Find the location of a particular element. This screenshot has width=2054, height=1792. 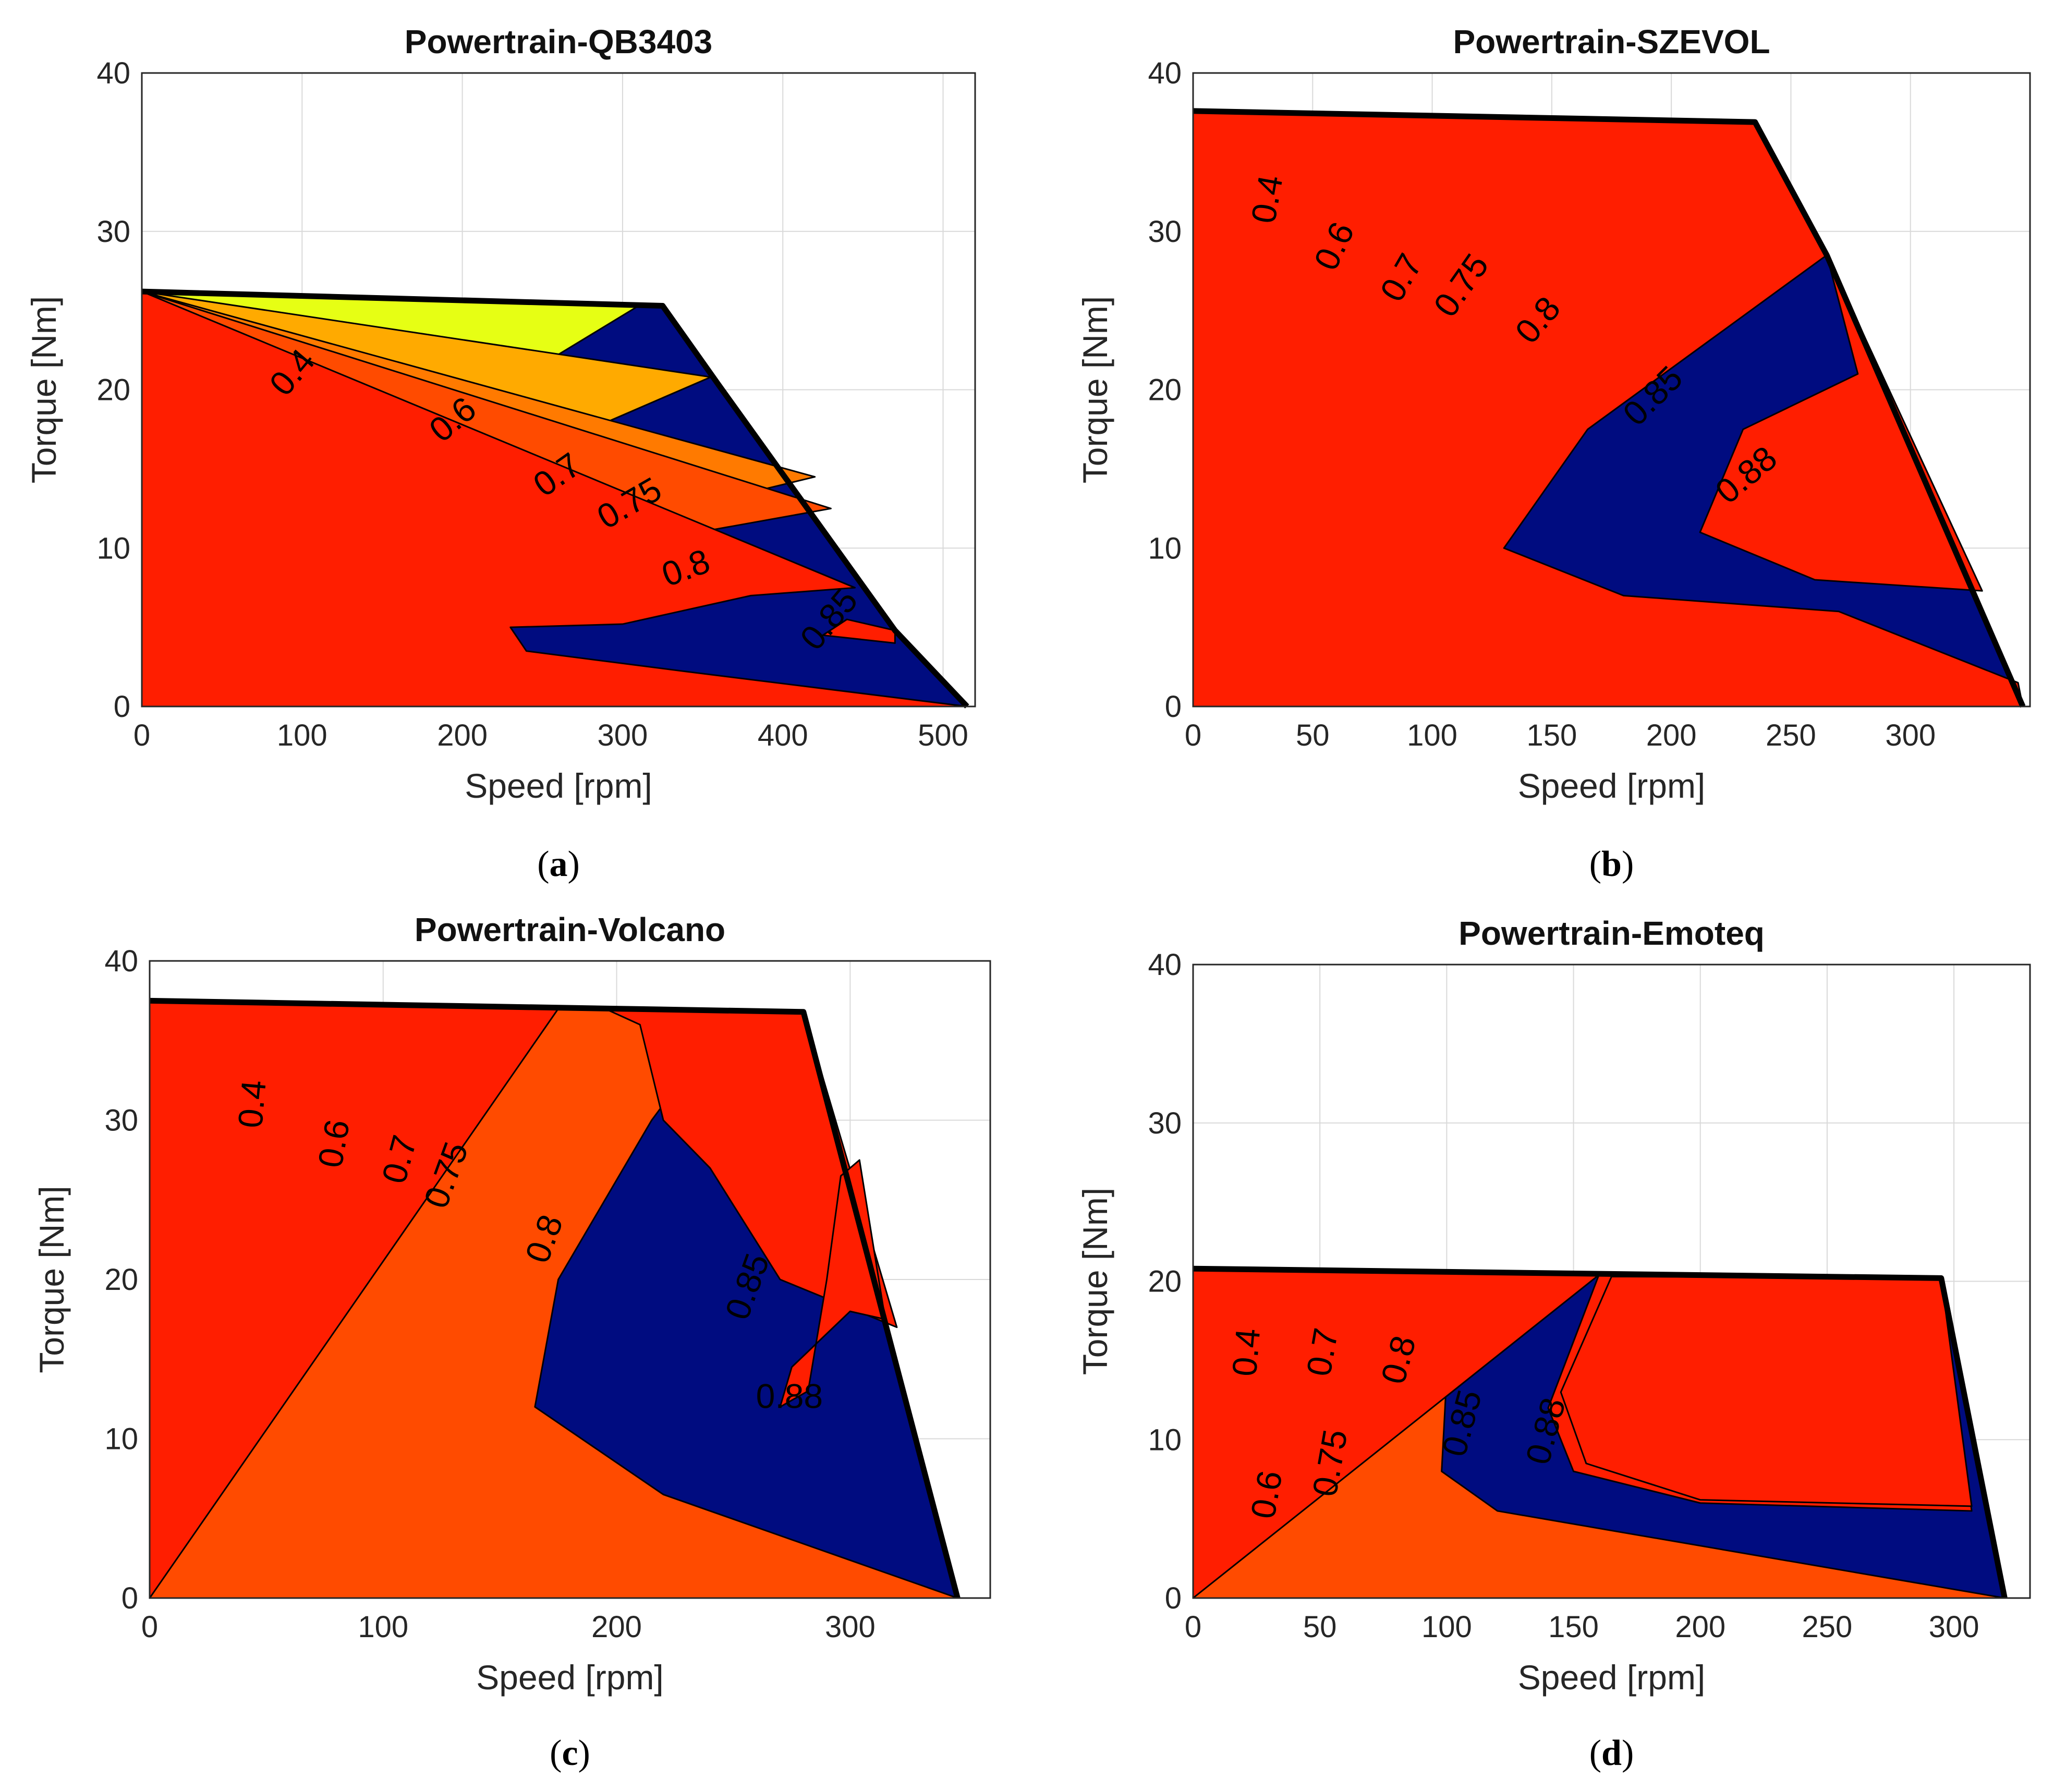

chart-title: Powertrain-QB3403 is located at coordinates (558, 41).